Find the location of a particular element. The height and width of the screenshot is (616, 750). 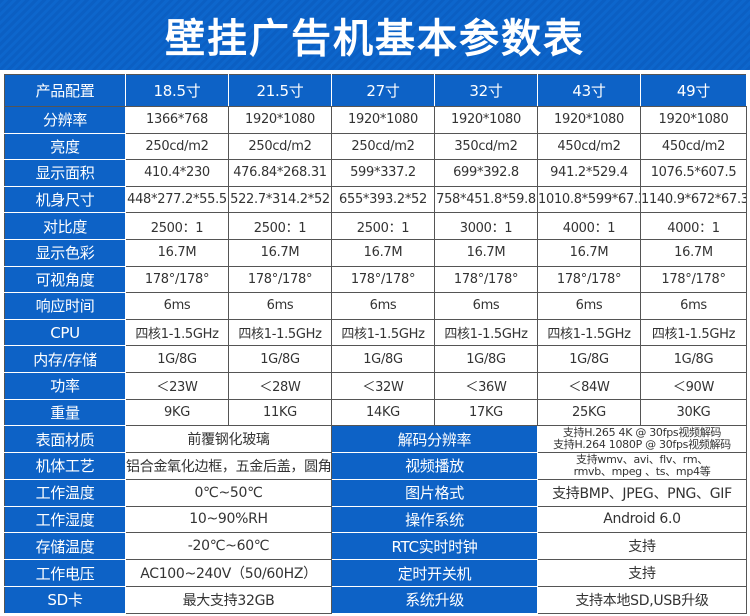

title-banner: 壁挂广告机基本参数表 is located at coordinates (375, 35).